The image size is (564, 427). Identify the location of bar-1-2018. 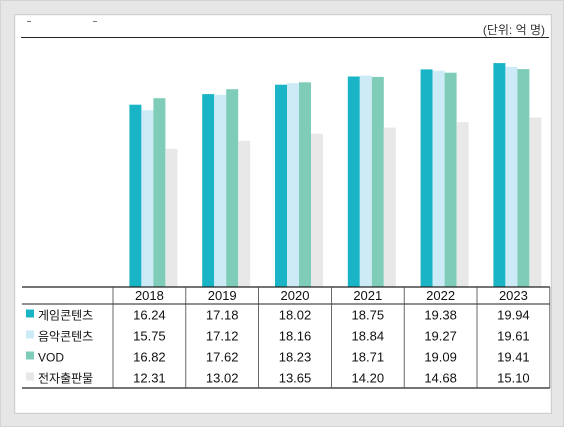
(135, 195).